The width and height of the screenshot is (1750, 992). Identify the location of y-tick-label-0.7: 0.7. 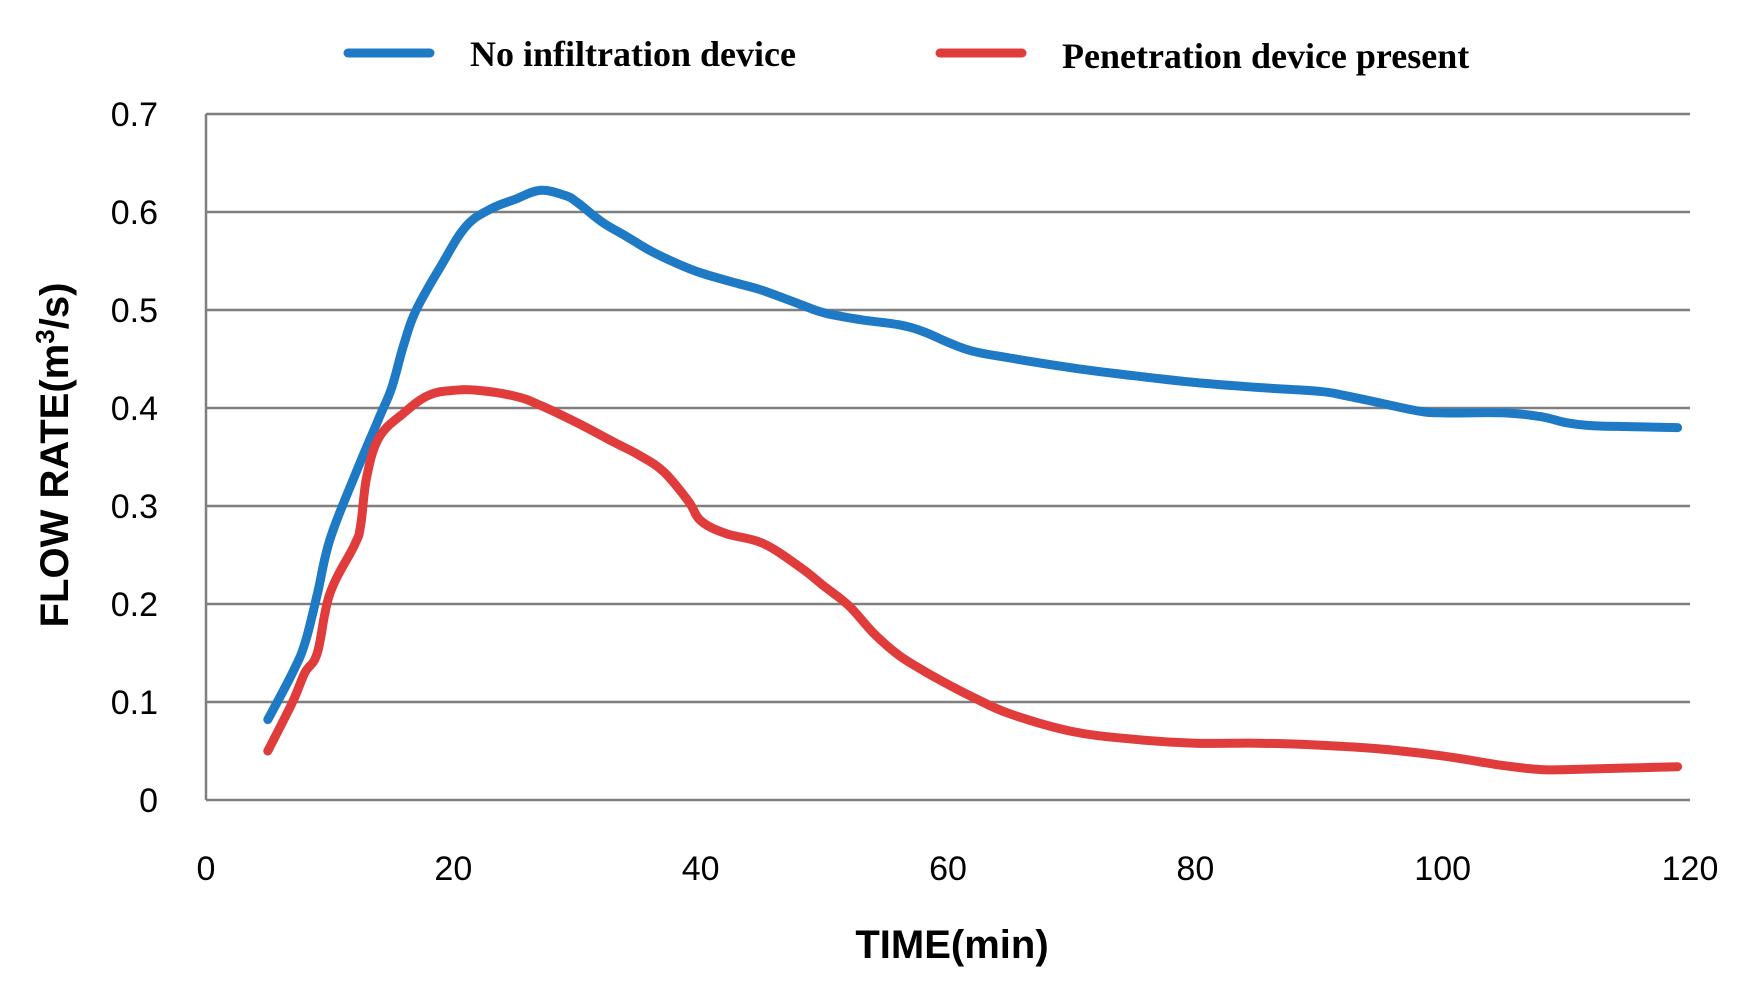
(134, 115).